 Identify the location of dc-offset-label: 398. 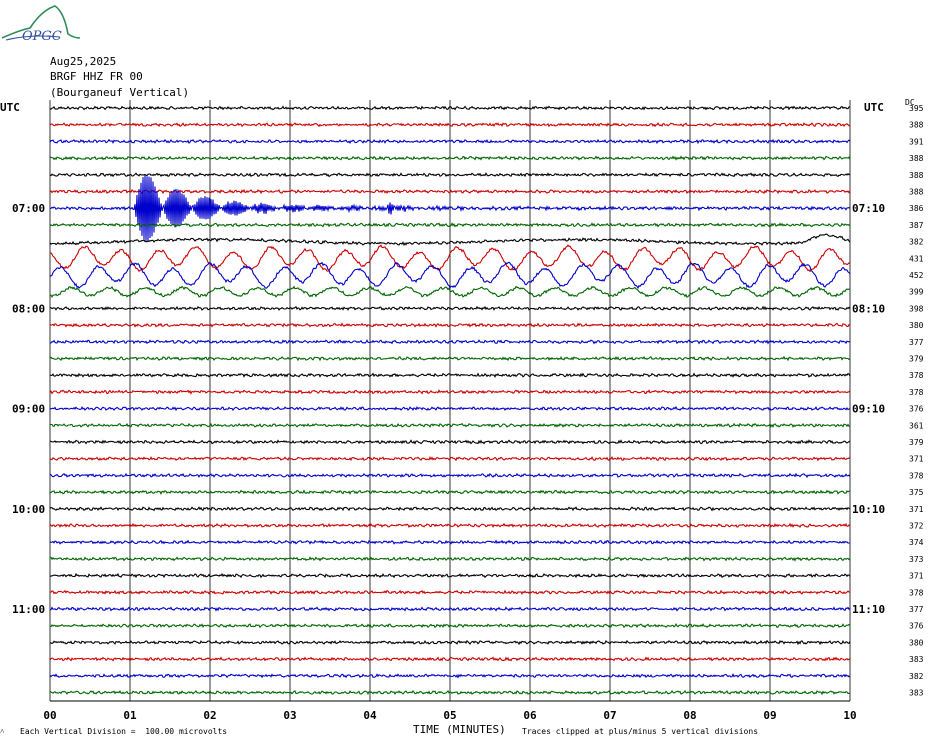
(916, 308).